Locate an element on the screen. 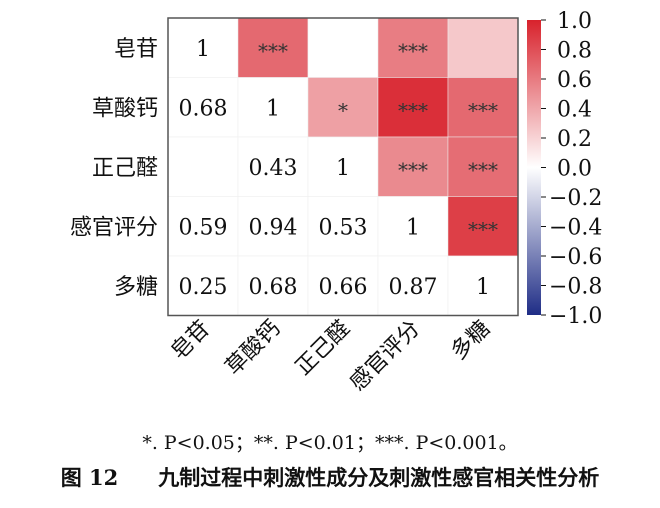  colorbar-tick-label: −0.4 is located at coordinates (575, 228).